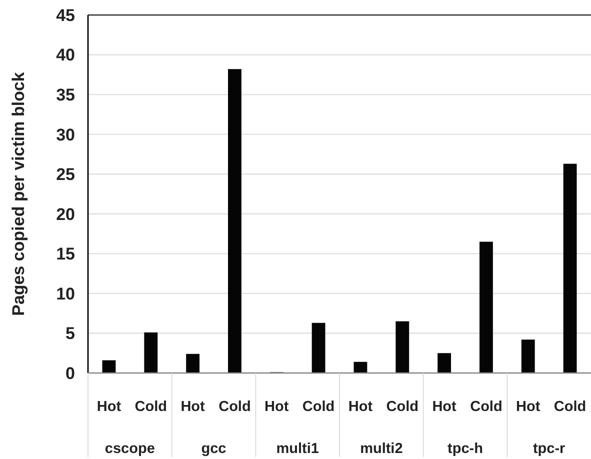  Describe the element at coordinates (65, 15) in the screenshot. I see `y-tick-label: 45` at that location.